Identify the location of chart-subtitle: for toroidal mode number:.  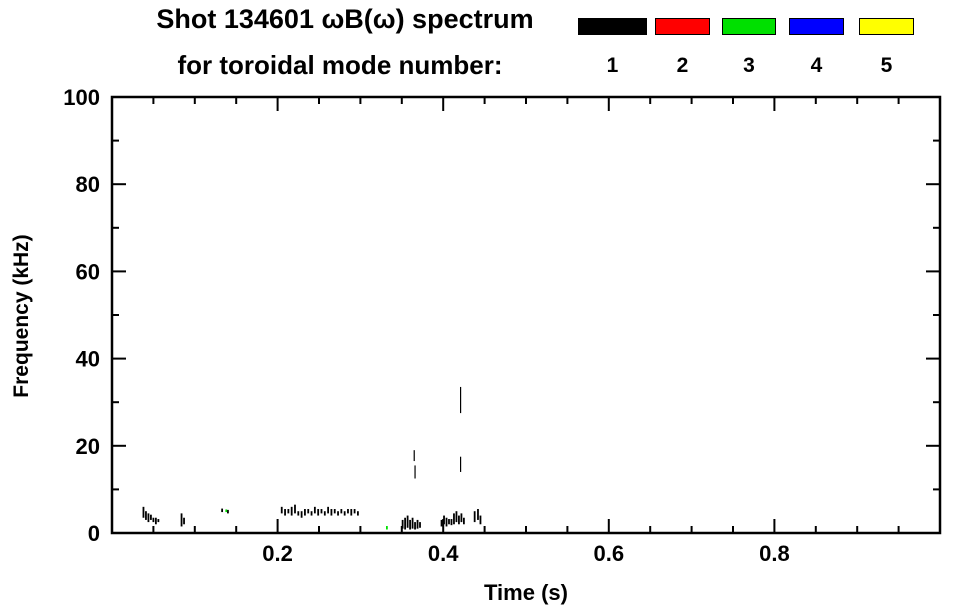
(340, 65).